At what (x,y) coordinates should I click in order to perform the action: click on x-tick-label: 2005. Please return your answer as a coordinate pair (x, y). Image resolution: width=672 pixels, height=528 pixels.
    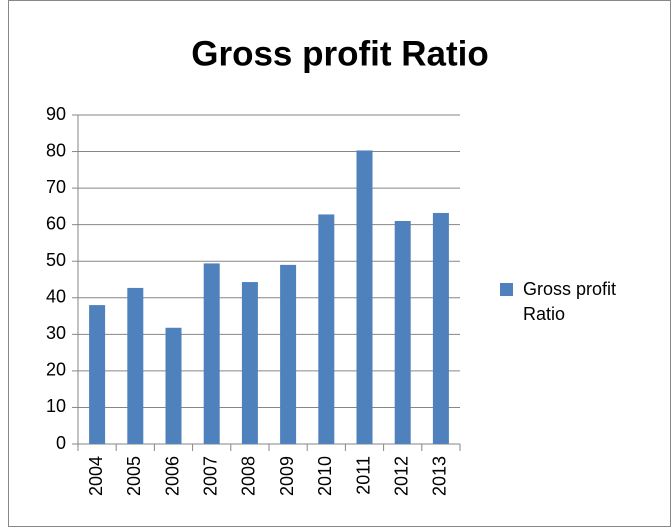
    Looking at the image, I should click on (134, 476).